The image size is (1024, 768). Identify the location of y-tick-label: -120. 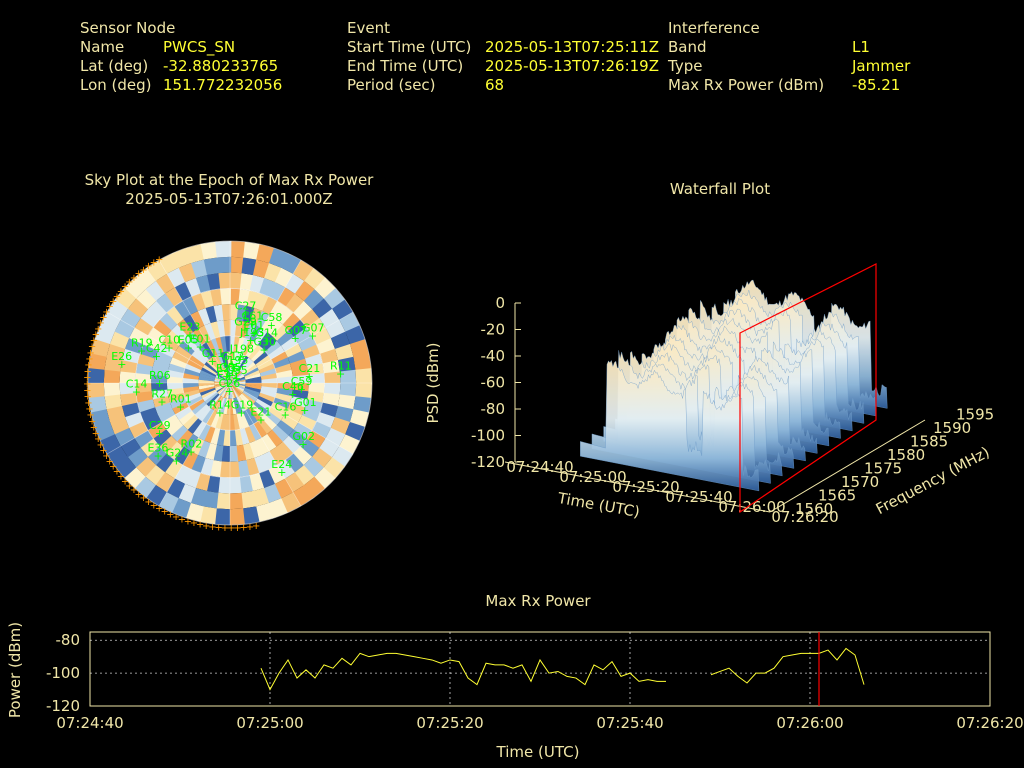
(63, 706).